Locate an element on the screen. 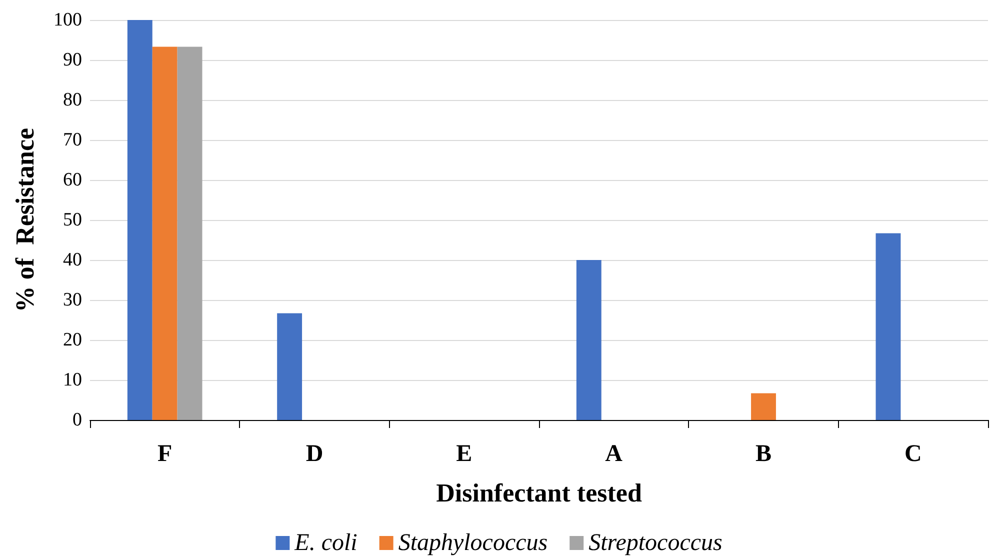 This screenshot has height=560, width=998. y-tick-label: 50 is located at coordinates (72, 220).